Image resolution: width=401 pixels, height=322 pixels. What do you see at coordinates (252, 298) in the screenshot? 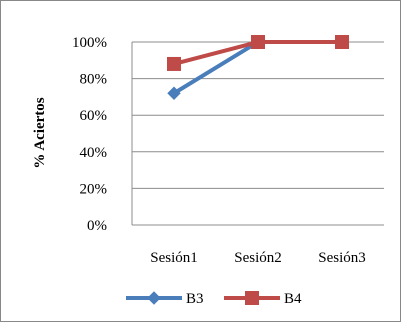
I see `legend-marker-b4` at bounding box center [252, 298].